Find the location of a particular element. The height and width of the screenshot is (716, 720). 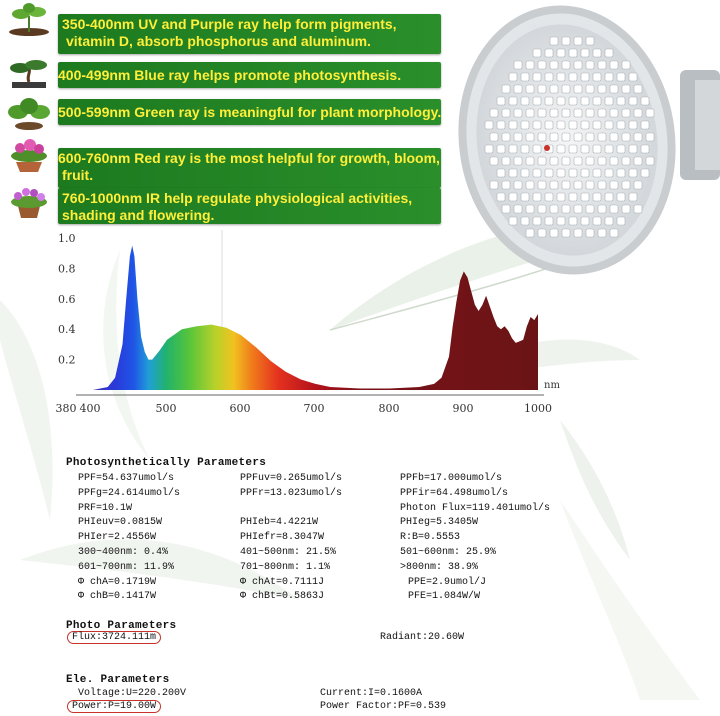

led-lamp-illustration is located at coordinates (589, 140).